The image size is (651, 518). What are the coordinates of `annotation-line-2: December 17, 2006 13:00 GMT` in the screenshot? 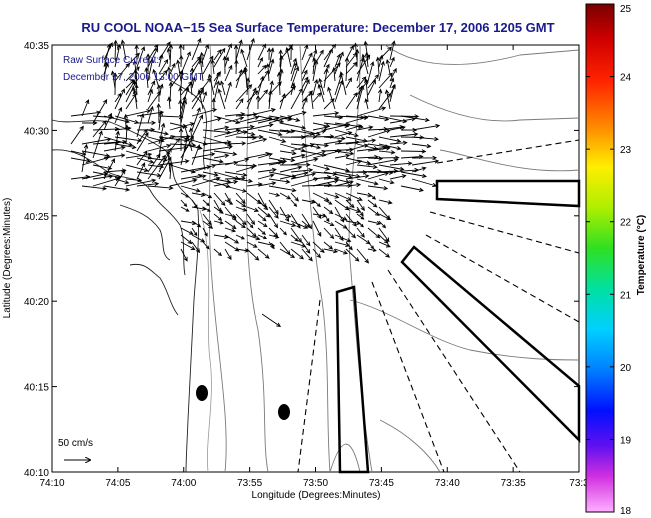 It's located at (133, 77).